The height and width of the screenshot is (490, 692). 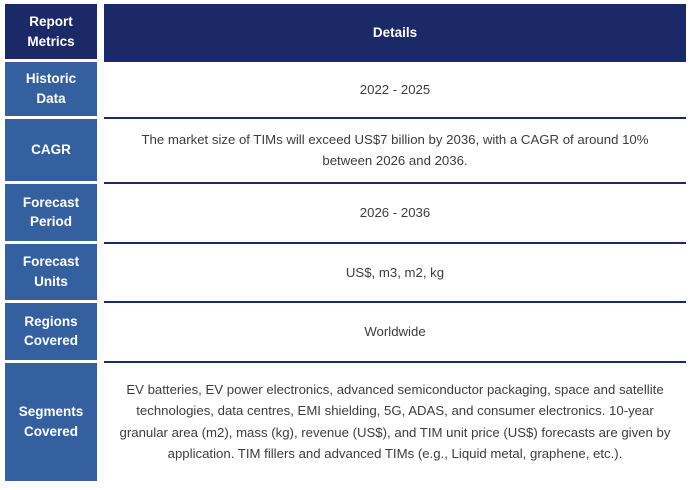 I want to click on row-label-forecast-units: Forecast Units, so click(x=54, y=273).